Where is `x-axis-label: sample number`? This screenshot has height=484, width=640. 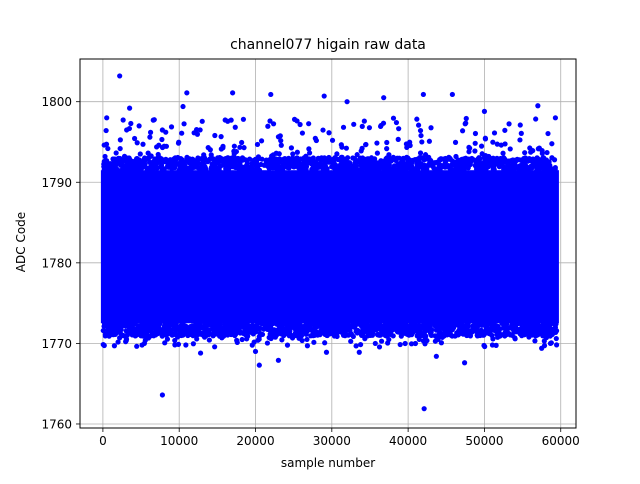
x-axis-label: sample number is located at coordinates (328, 463).